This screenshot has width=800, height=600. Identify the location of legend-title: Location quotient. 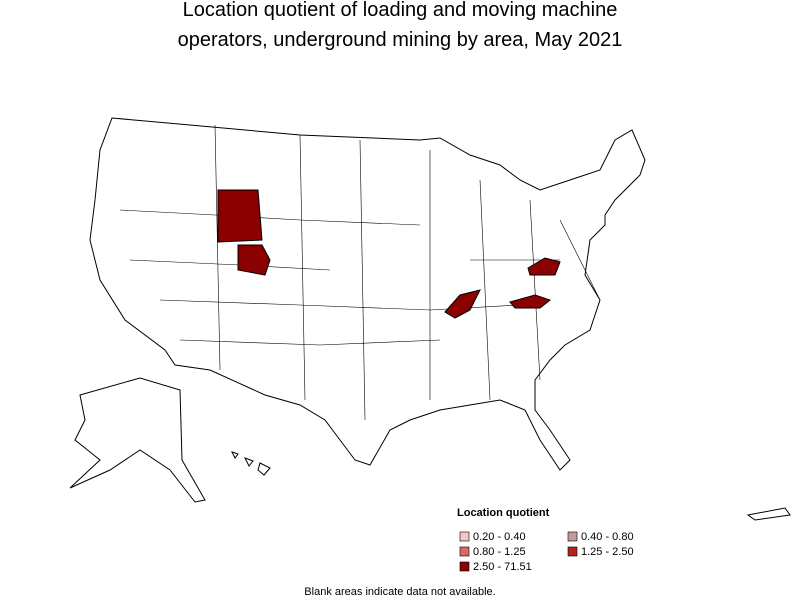
(503, 513).